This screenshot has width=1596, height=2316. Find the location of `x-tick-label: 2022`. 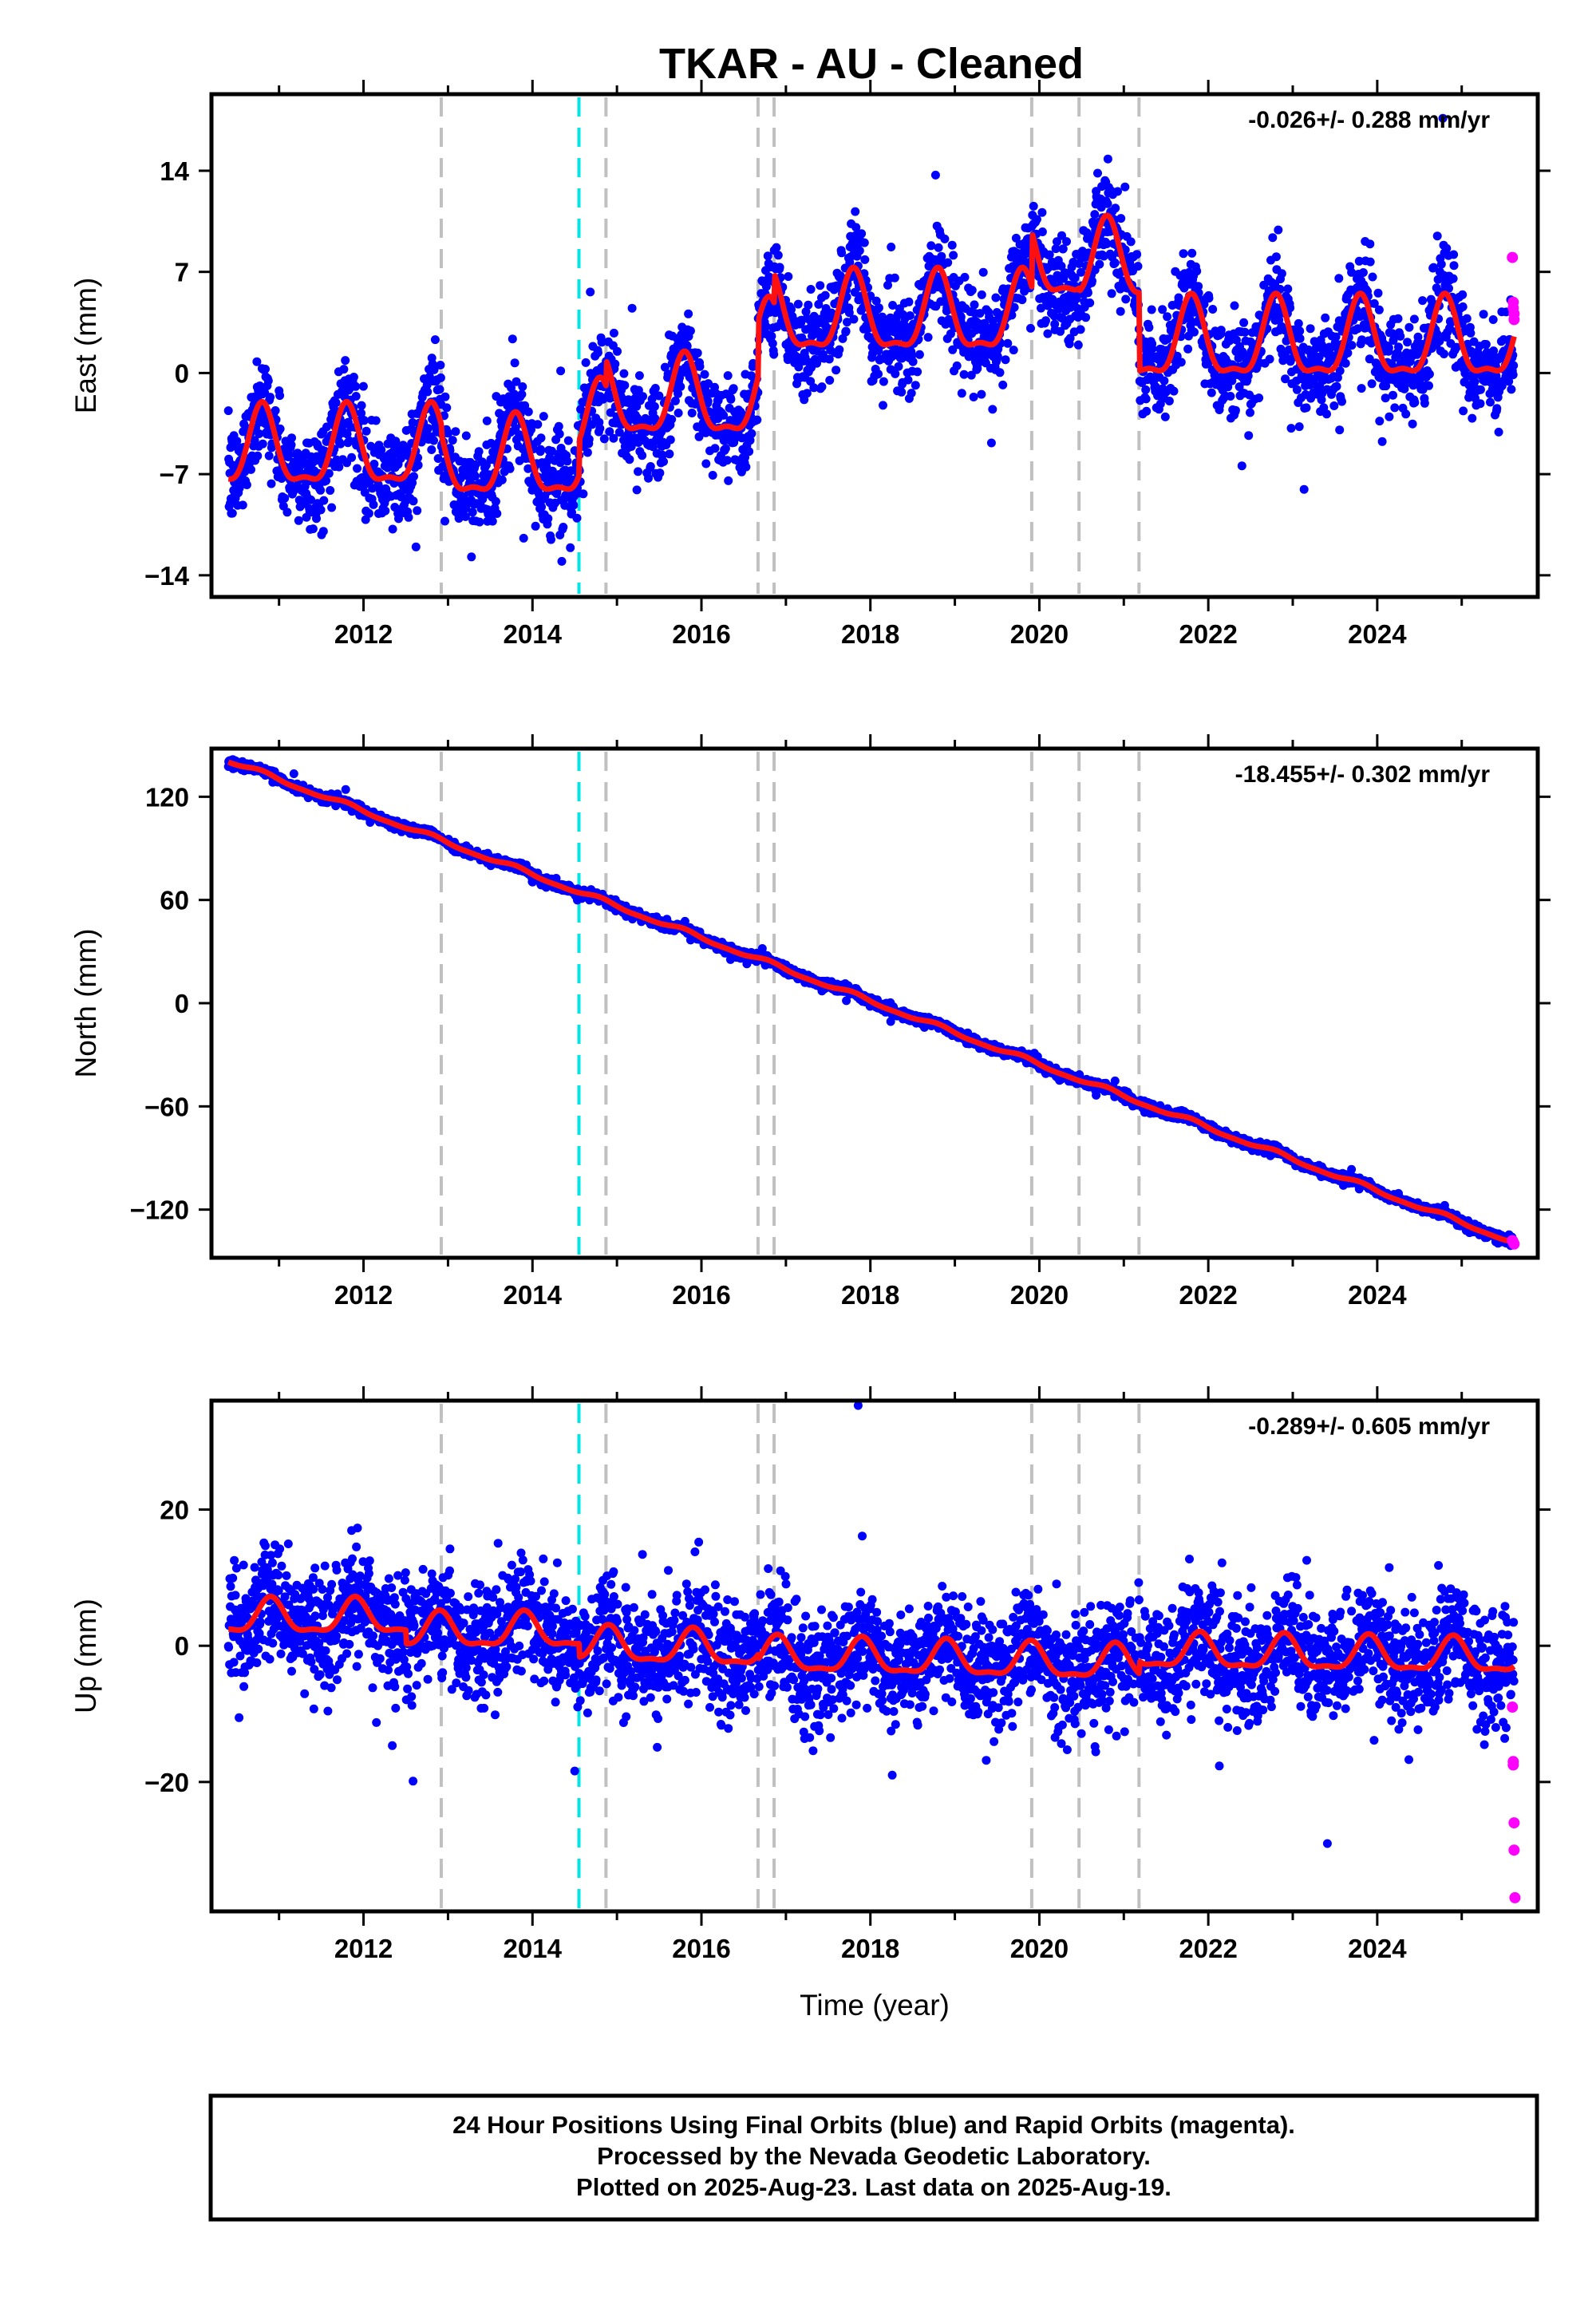

x-tick-label: 2022 is located at coordinates (1208, 634).